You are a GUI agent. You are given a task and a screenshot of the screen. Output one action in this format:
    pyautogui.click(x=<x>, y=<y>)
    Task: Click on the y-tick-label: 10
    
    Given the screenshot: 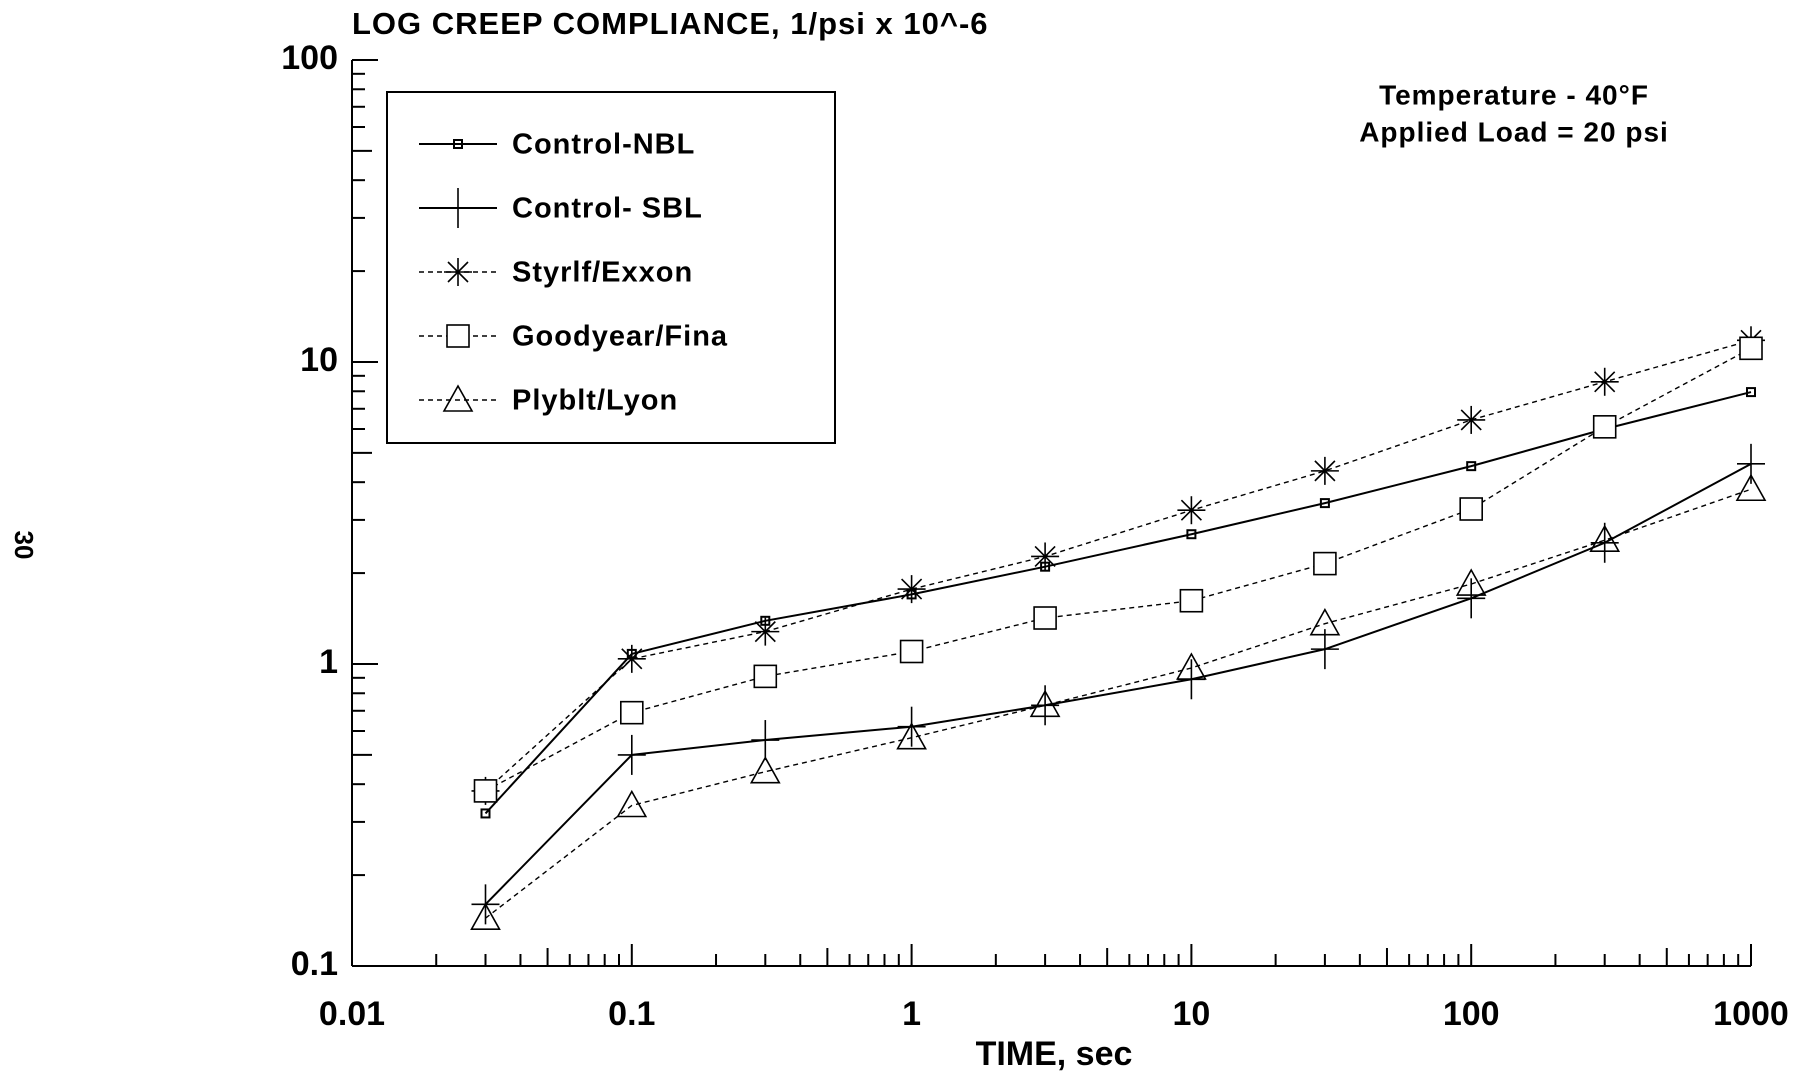 What is the action you would take?
    pyautogui.click(x=319, y=360)
    